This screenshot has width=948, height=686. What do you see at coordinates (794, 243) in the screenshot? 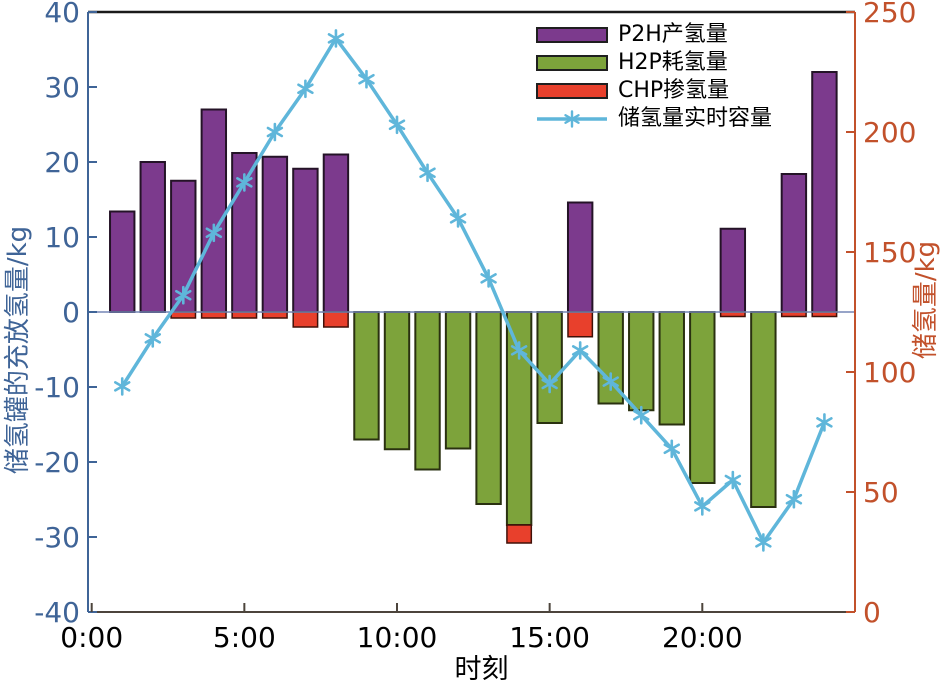
I see `bar-p2h-h23` at bounding box center [794, 243].